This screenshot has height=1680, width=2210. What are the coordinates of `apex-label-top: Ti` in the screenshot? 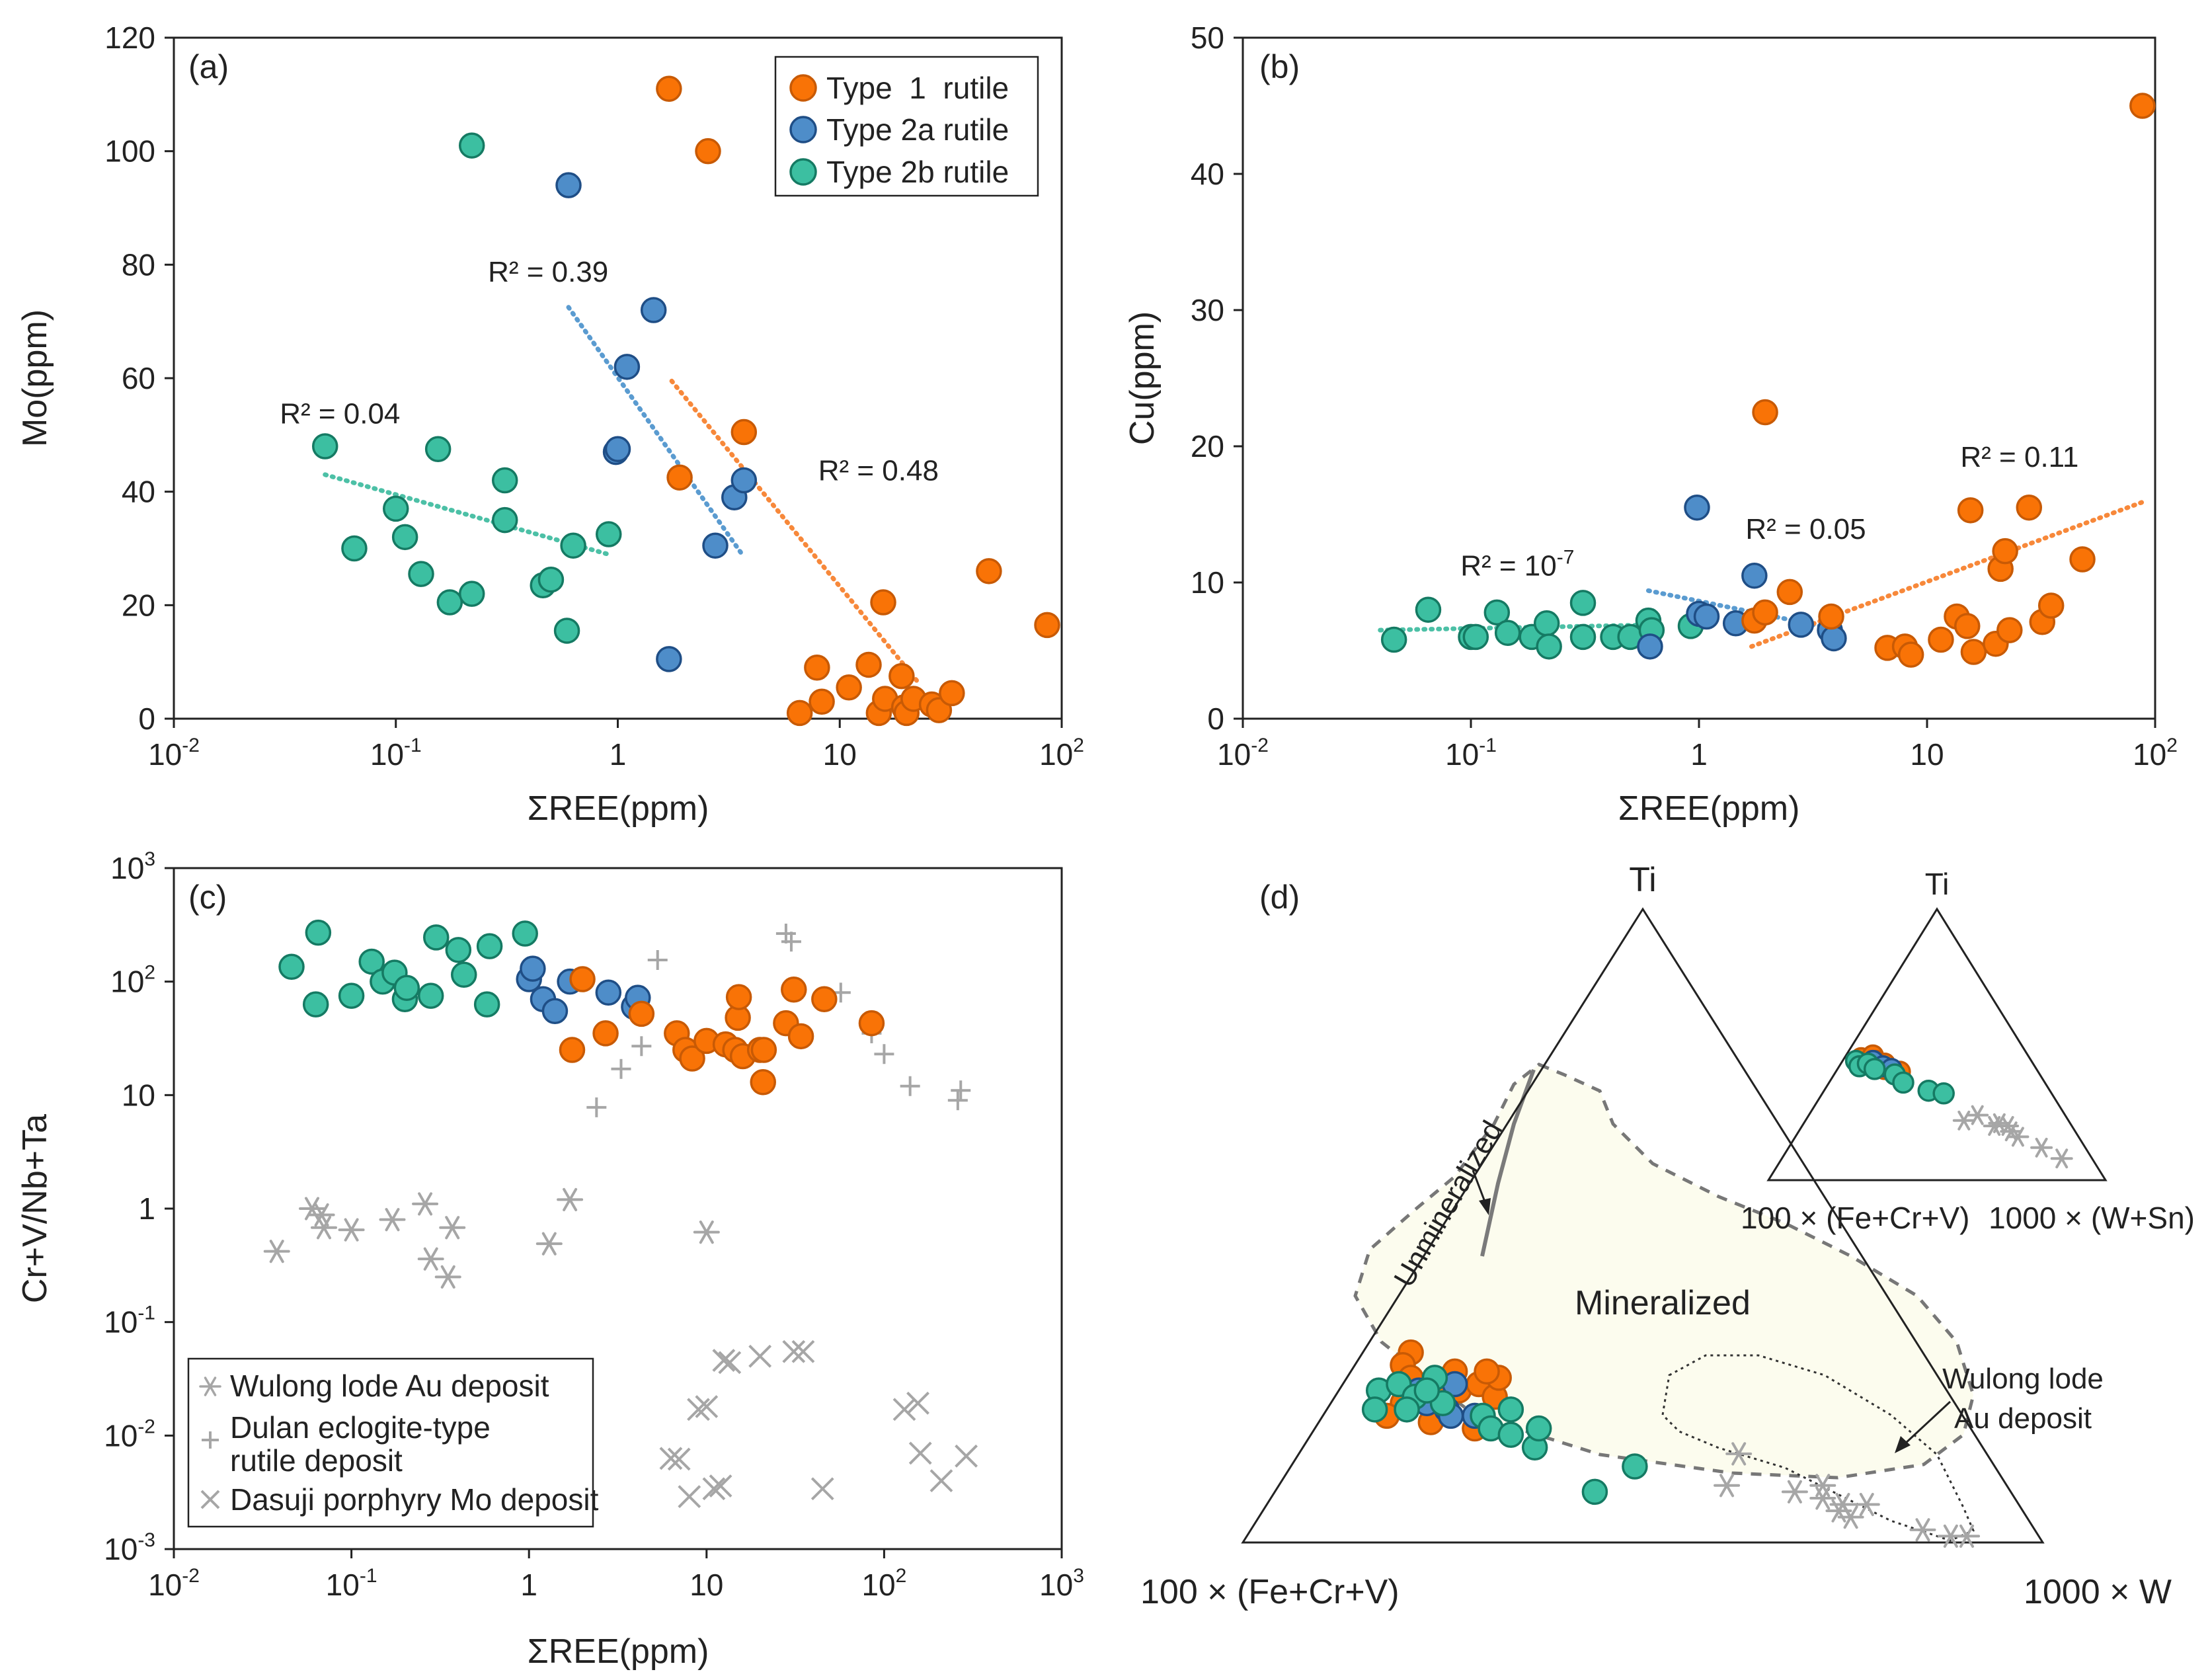 It's located at (1642, 880).